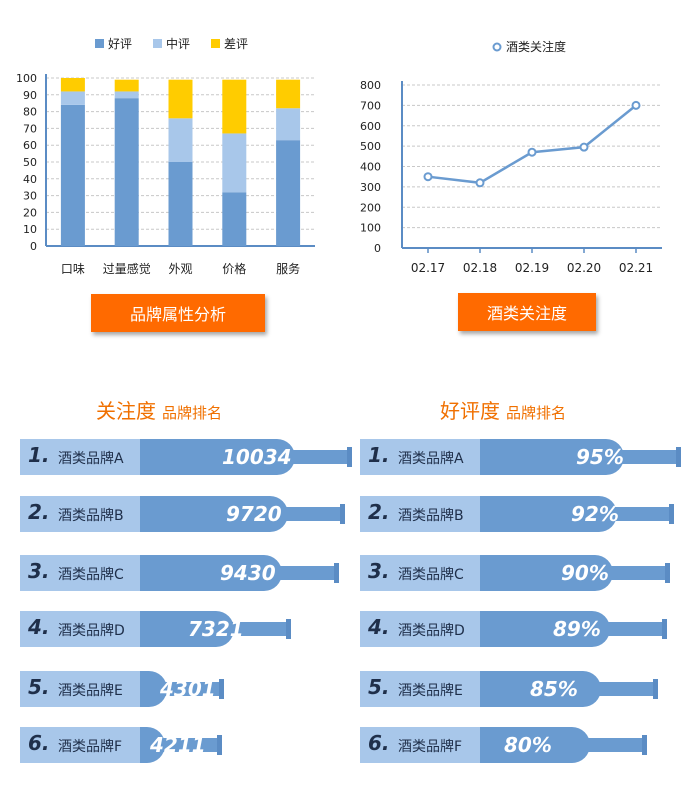  What do you see at coordinates (30, 112) in the screenshot?
I see `bar-y-tick-label: 80` at bounding box center [30, 112].